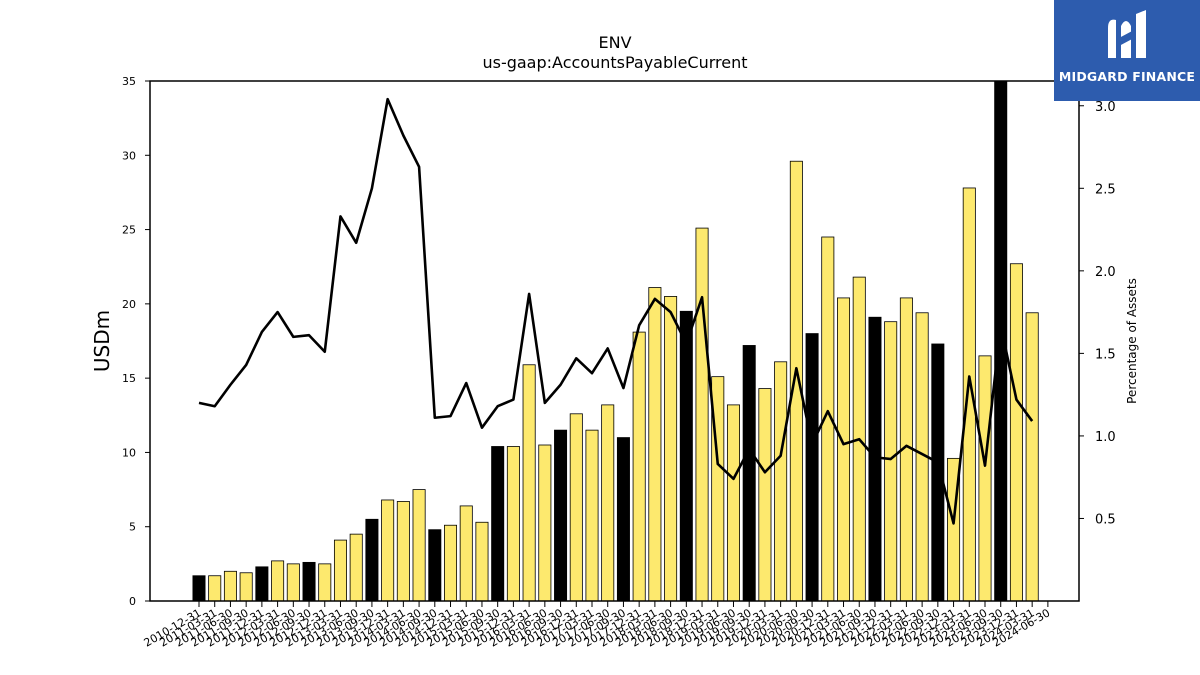 Image resolution: width=1200 pixels, height=675 pixels. What do you see at coordinates (1105, 107) in the screenshot?
I see `y2-tick-label: 3.0` at bounding box center [1105, 107].